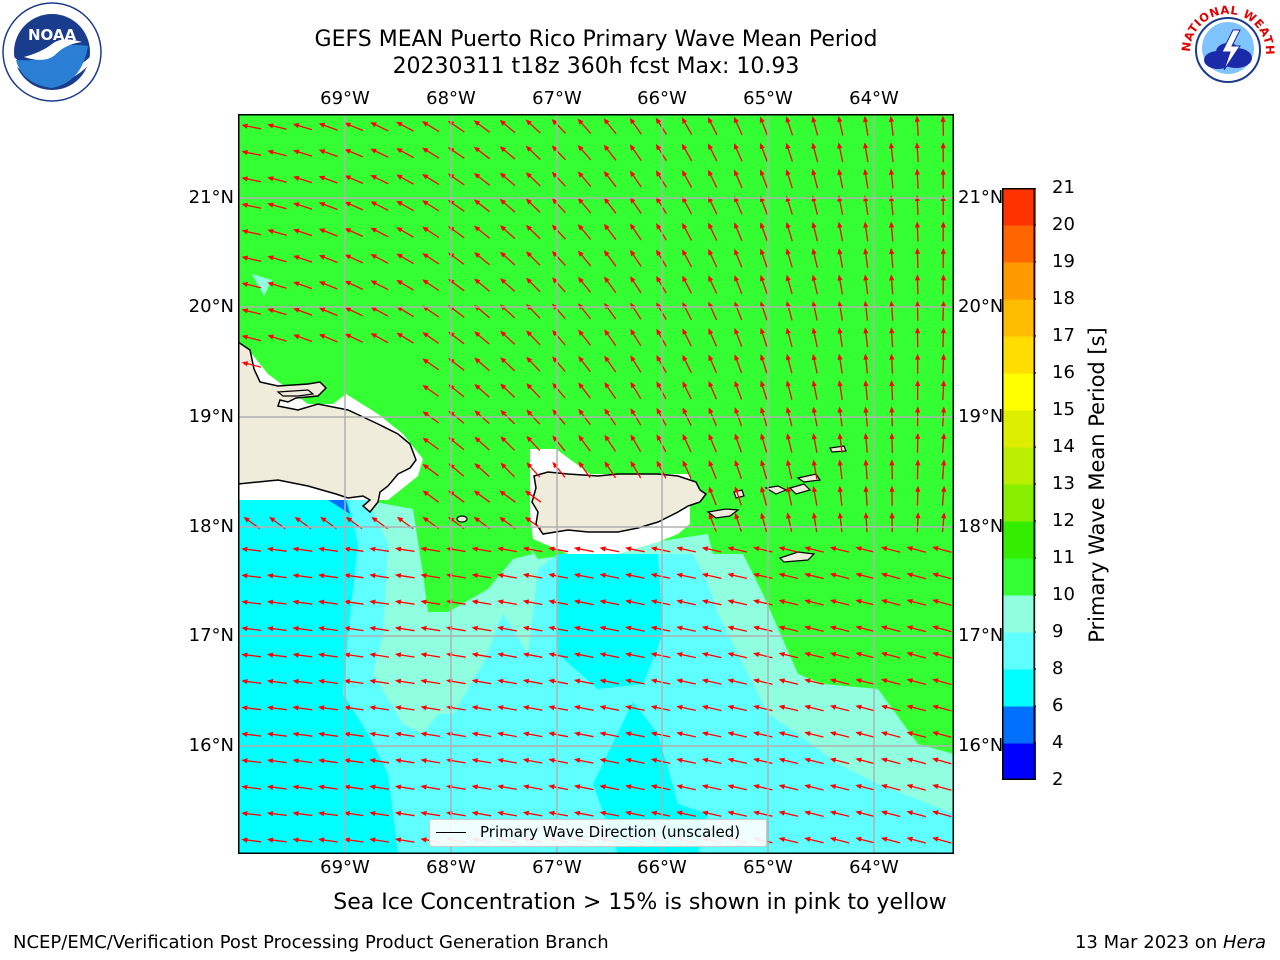  I want to click on lat-tick-right: 16°N, so click(981, 745).